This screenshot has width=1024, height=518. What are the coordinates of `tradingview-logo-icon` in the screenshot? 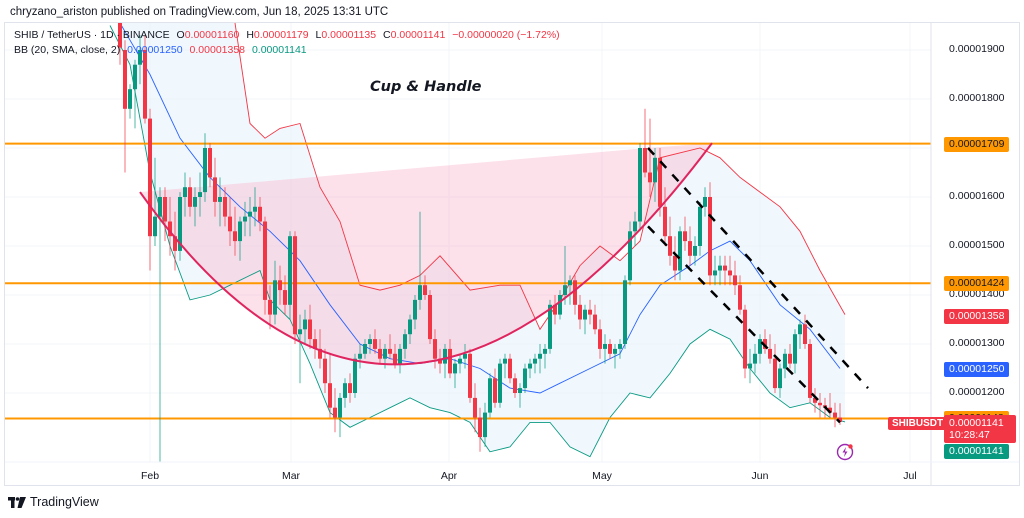 It's located at (17, 502).